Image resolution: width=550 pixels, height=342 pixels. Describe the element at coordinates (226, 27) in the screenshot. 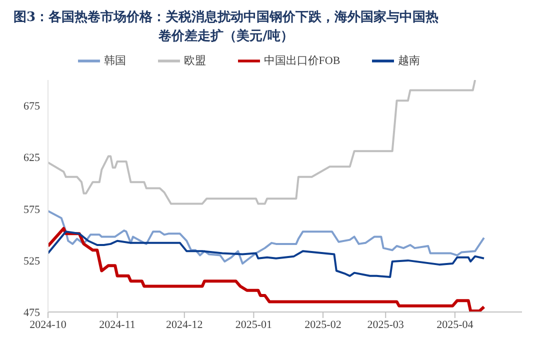

I see `chart-title: 图3：各国热卷市场价格：关税消息扰动中国钢价下跌，海外国家与中国热卷价差走扩（美元/吨）` at that location.